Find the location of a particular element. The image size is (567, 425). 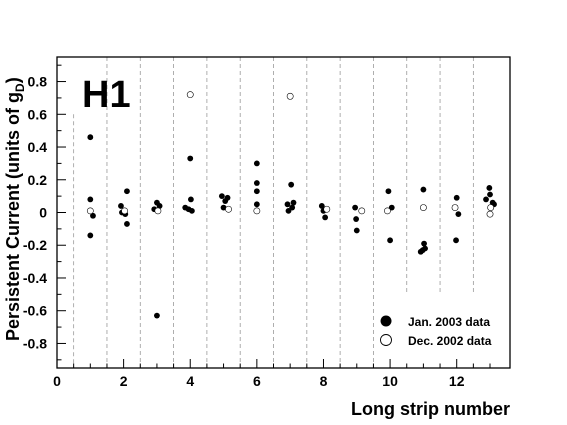

y-axis-label: Persistent Current (units of gD) is located at coordinates (15, 209).